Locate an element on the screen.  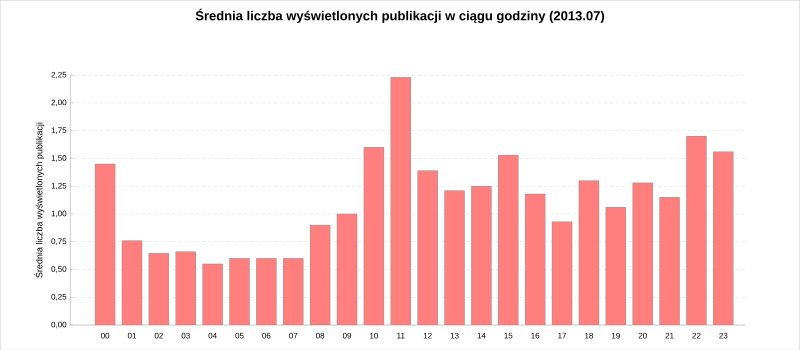
y-axis-title: Średnia liczba wyświetlonych publikacji is located at coordinates (39, 200).